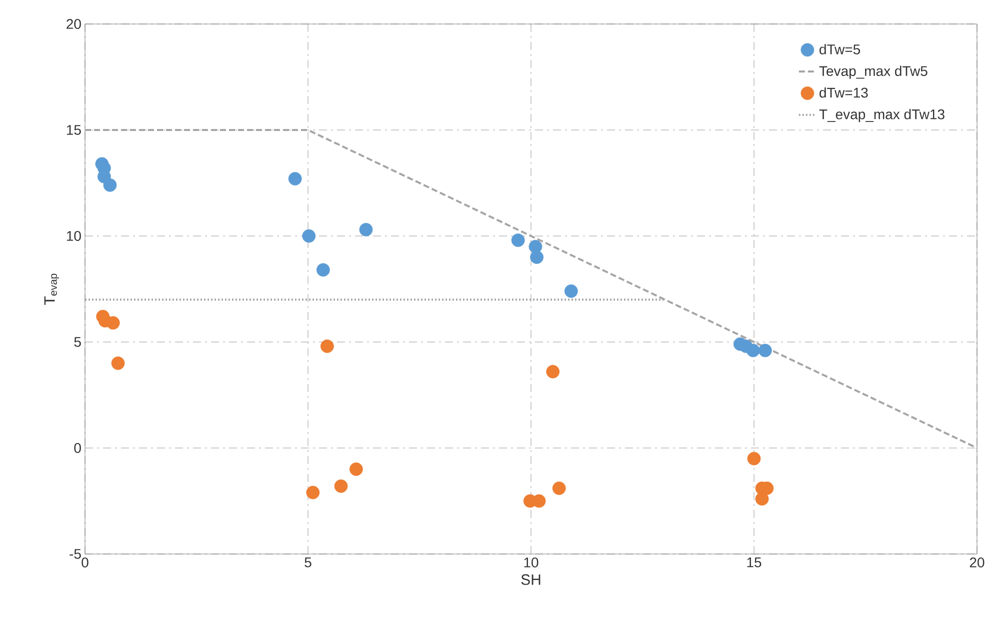 The width and height of the screenshot is (993, 634). What do you see at coordinates (73, 130) in the screenshot?
I see `y-tick-label: 15` at bounding box center [73, 130].